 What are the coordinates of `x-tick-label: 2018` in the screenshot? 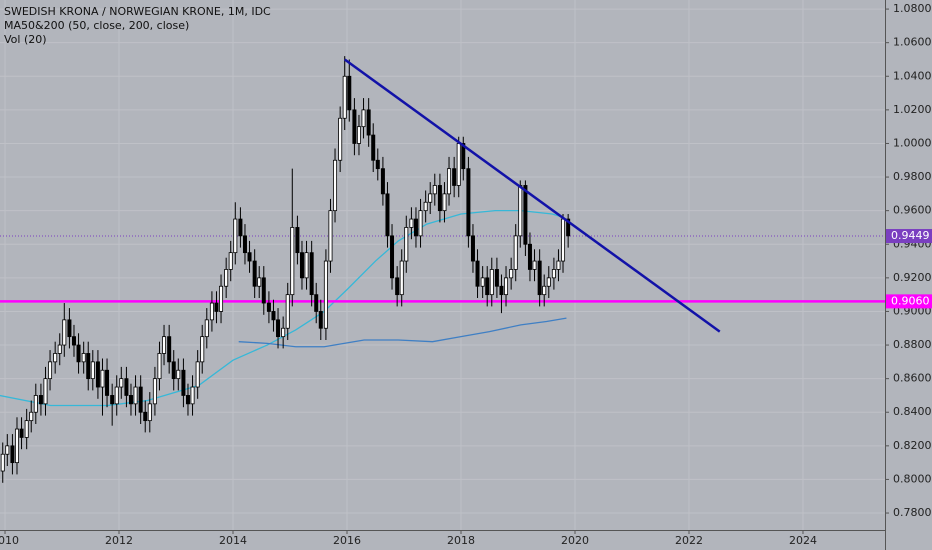 It's located at (461, 540).